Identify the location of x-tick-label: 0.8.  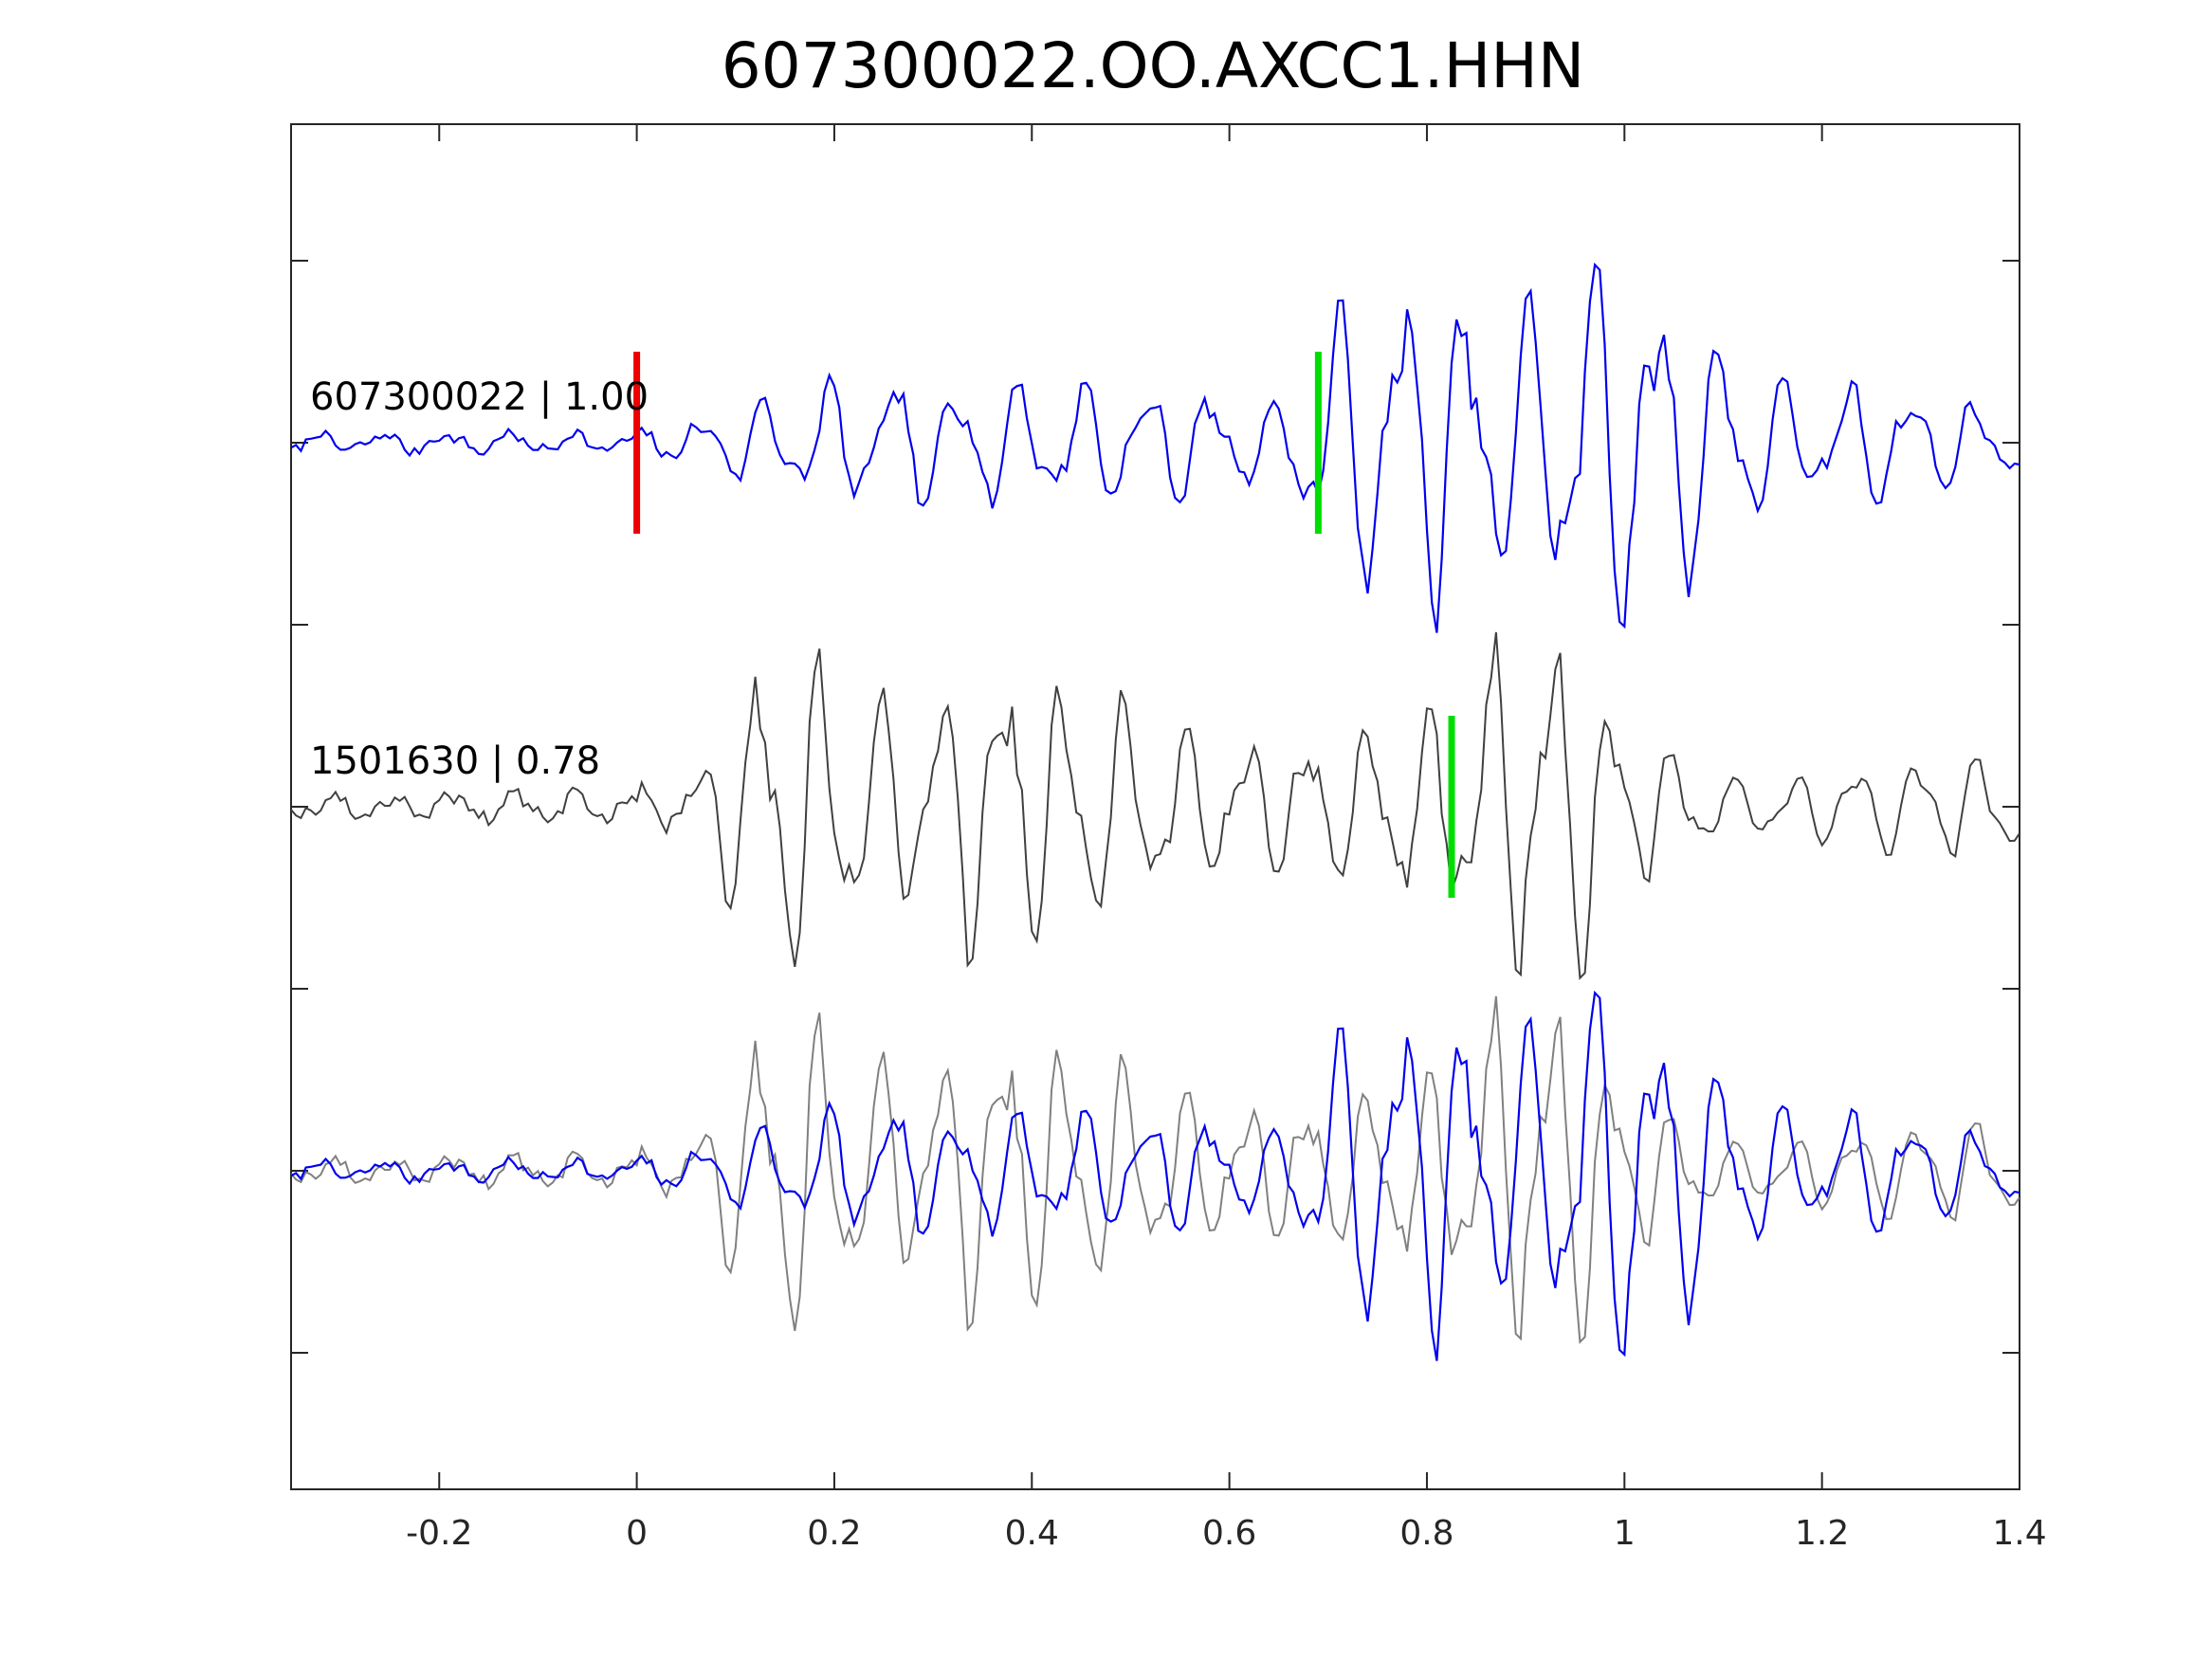
(1426, 1533).